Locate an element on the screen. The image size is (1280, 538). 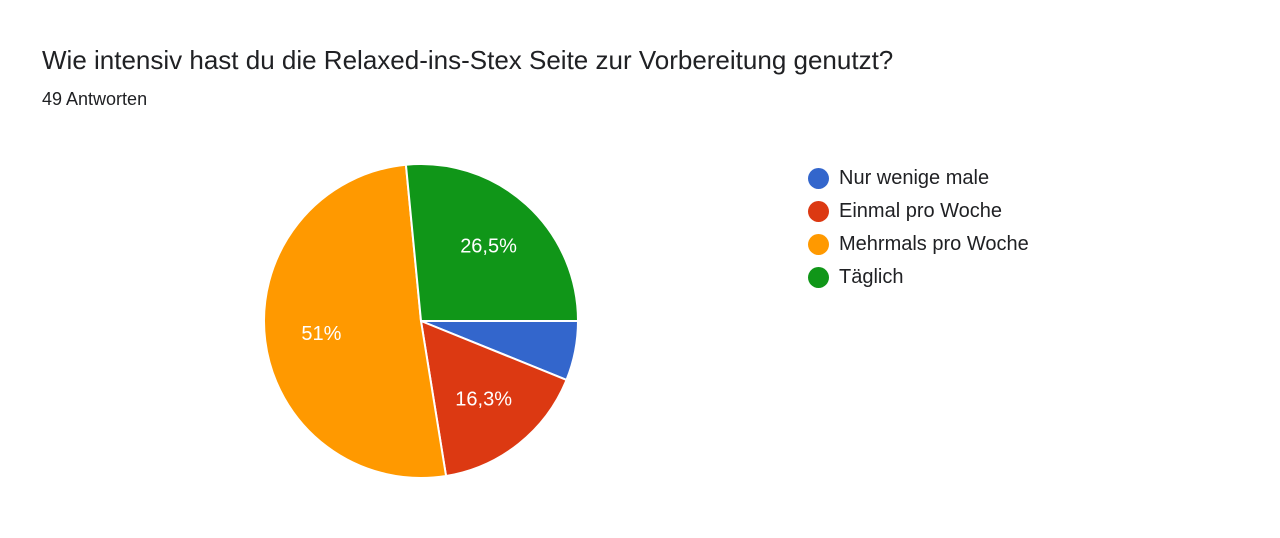
legend-label: Nur wenige male is located at coordinates (914, 178).